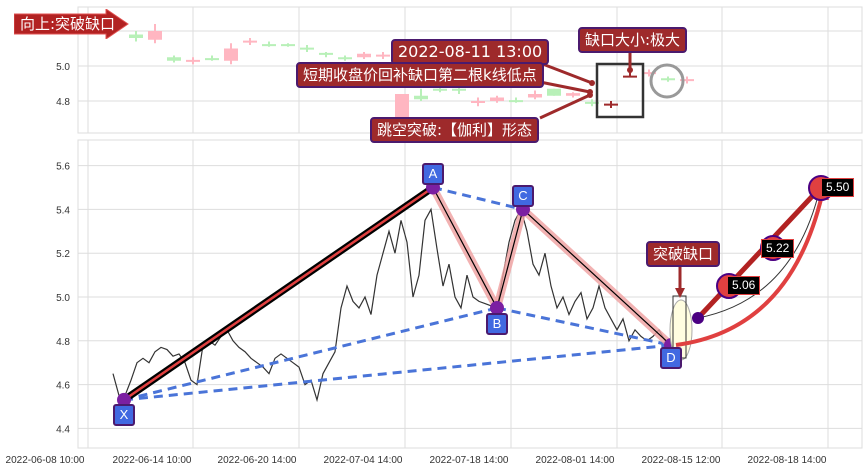  Describe the element at coordinates (681, 460) in the screenshot. I see `x-tick: 2022-08-15 12:00` at that location.